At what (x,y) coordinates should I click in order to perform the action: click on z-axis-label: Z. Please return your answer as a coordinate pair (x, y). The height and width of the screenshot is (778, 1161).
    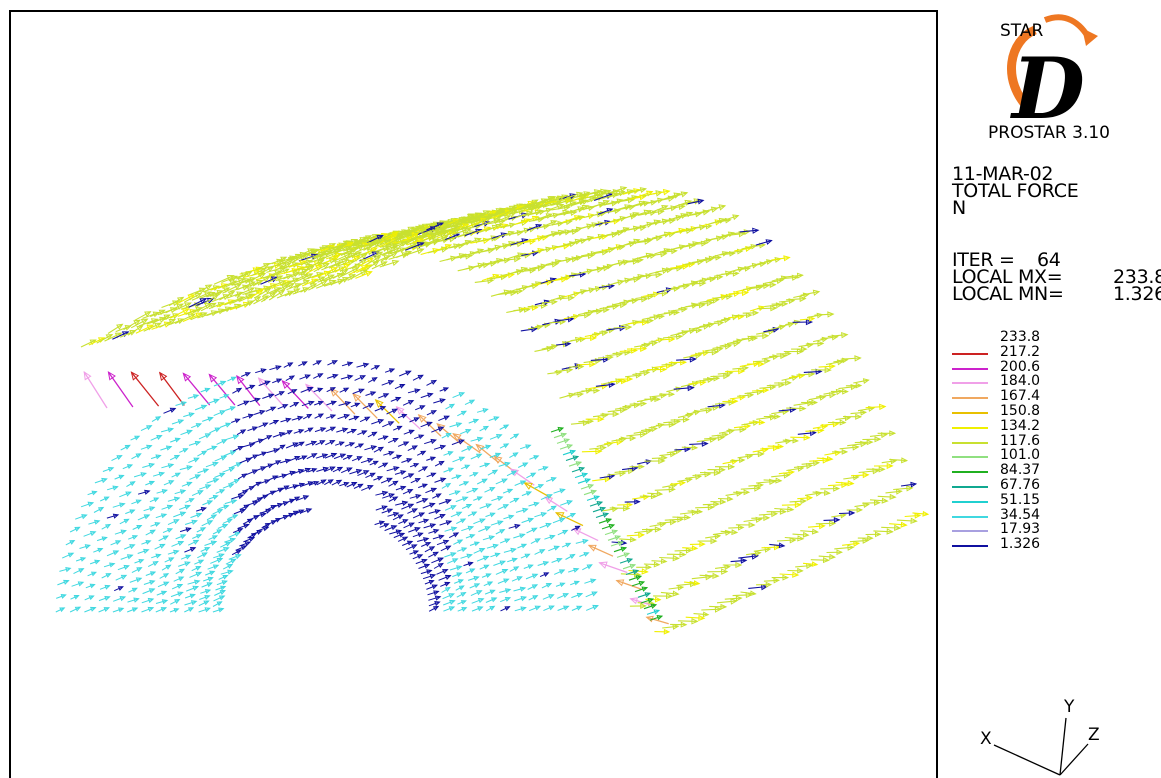
    Looking at the image, I should click on (1094, 735).